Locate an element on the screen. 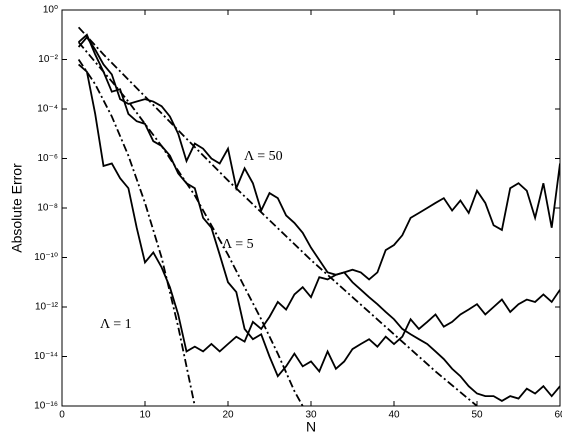 The image size is (562, 438). y-tick-label: 10⁻¹² is located at coordinates (47, 307).